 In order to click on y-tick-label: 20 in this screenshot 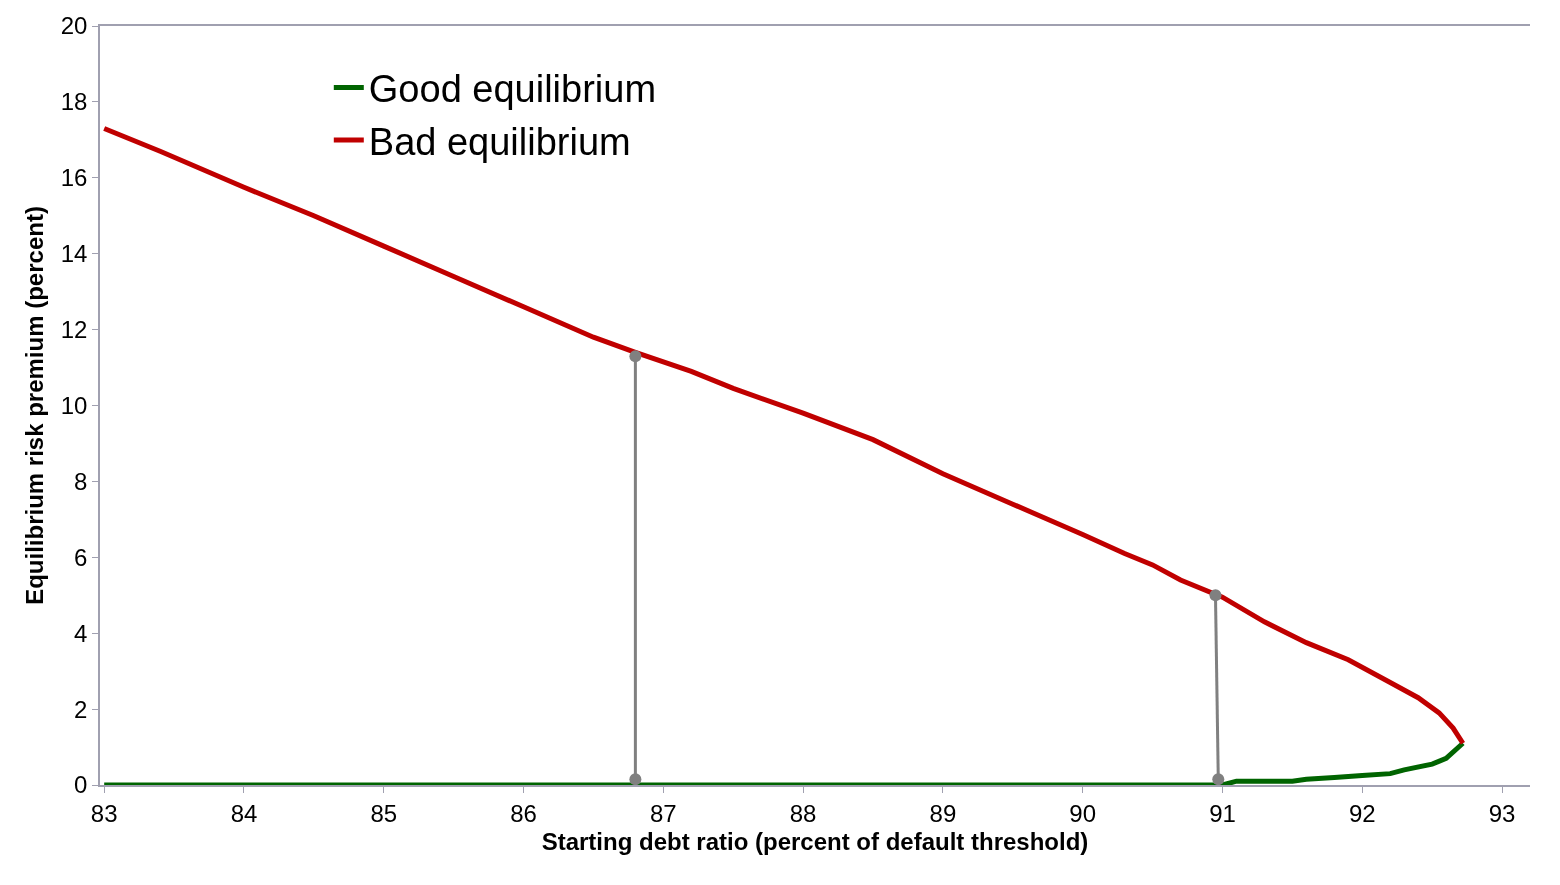, I will do `click(74, 26)`.